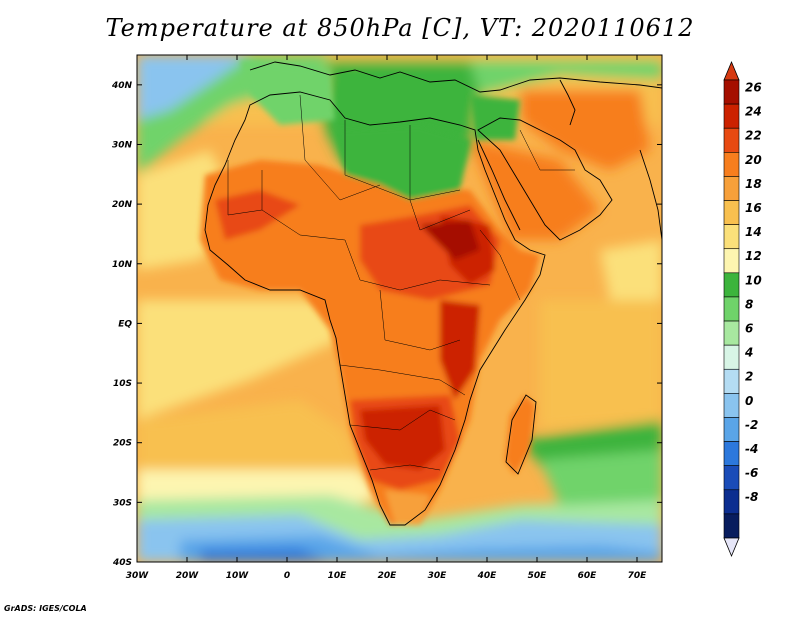  Describe the element at coordinates (751, 425) in the screenshot. I see `colorbar-label: -2` at that location.